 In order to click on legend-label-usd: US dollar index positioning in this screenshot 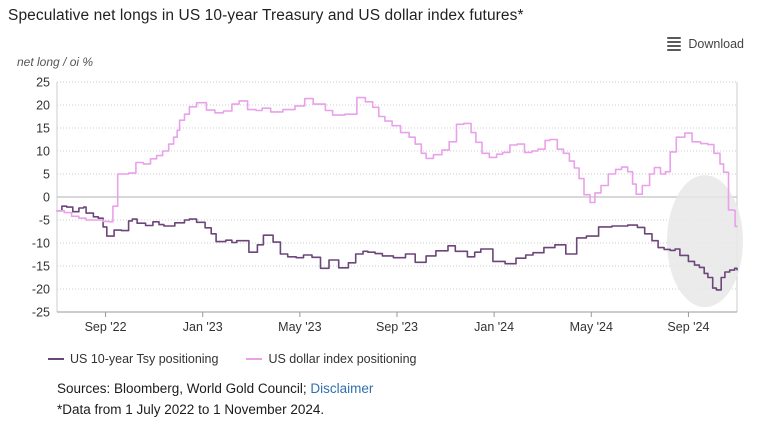, I will do `click(342, 359)`.